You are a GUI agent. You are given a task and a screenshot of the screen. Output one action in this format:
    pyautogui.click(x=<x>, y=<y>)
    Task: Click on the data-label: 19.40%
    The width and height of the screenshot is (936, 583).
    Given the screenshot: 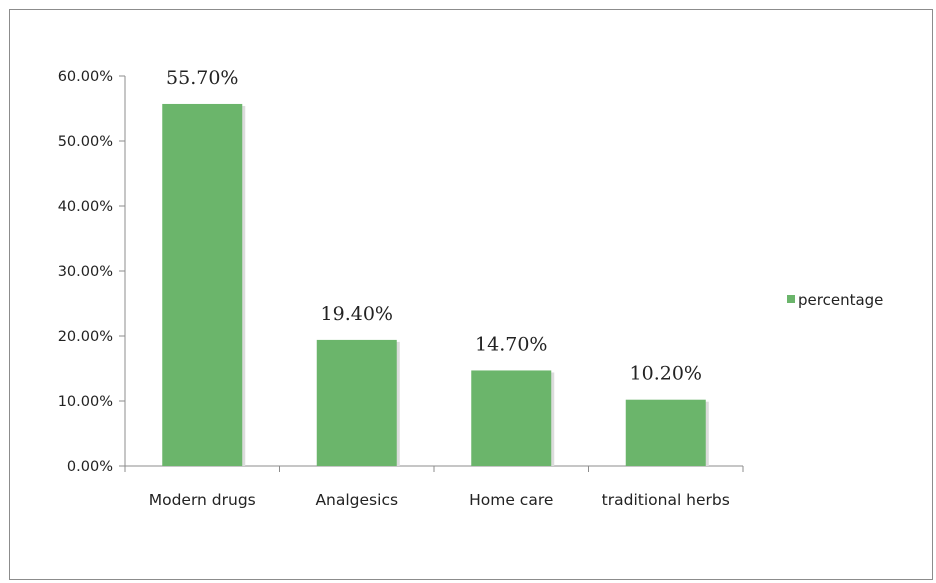 What is the action you would take?
    pyautogui.click(x=357, y=314)
    